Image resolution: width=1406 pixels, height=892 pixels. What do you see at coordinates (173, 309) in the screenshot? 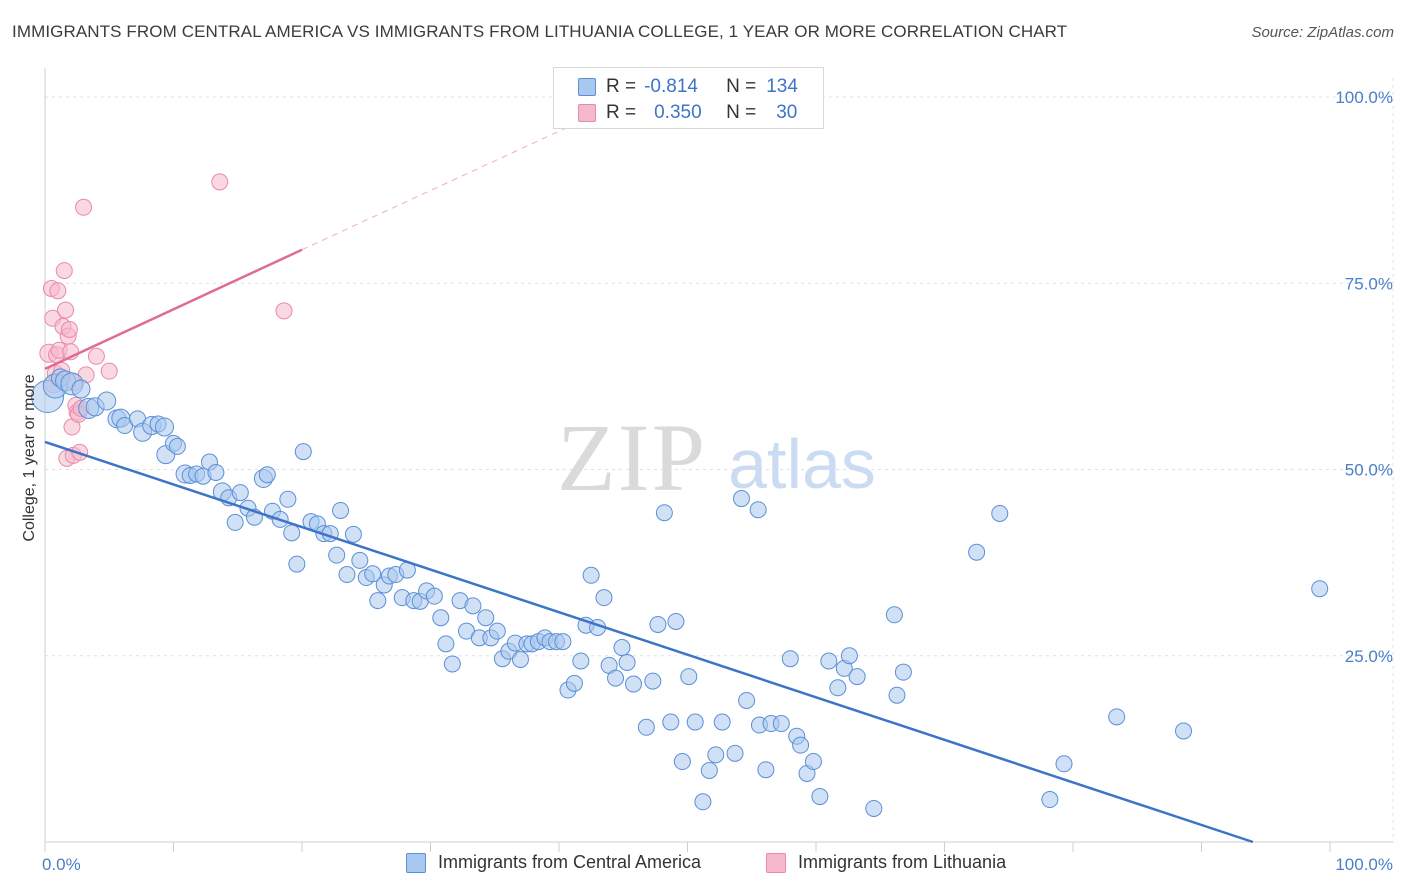
I see `lithuania-trend-line` at bounding box center [173, 309].